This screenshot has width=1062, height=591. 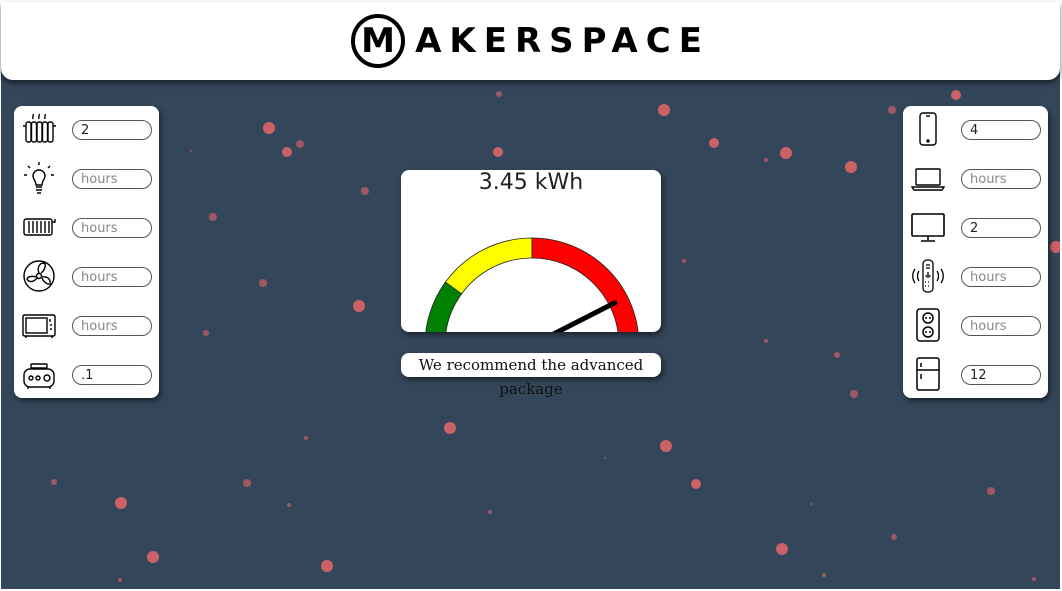 What do you see at coordinates (562, 41) in the screenshot?
I see `logo-text: AKERSPACE` at bounding box center [562, 41].